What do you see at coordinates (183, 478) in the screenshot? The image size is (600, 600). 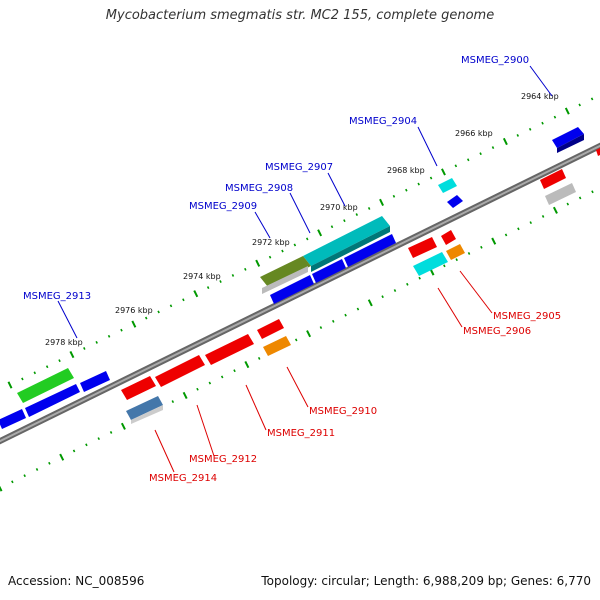 I see `gene-label: MSMEG_2914` at bounding box center [183, 478].